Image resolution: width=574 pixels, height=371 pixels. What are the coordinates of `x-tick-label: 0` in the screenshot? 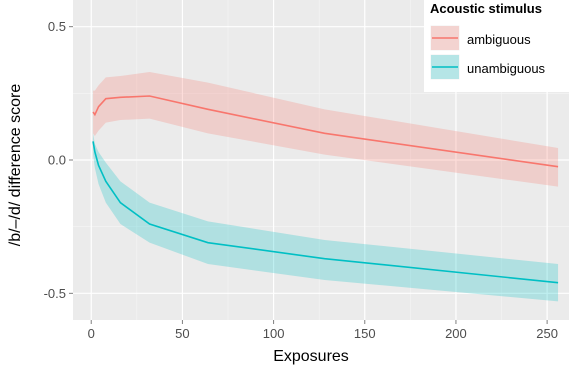 It's located at (91, 333).